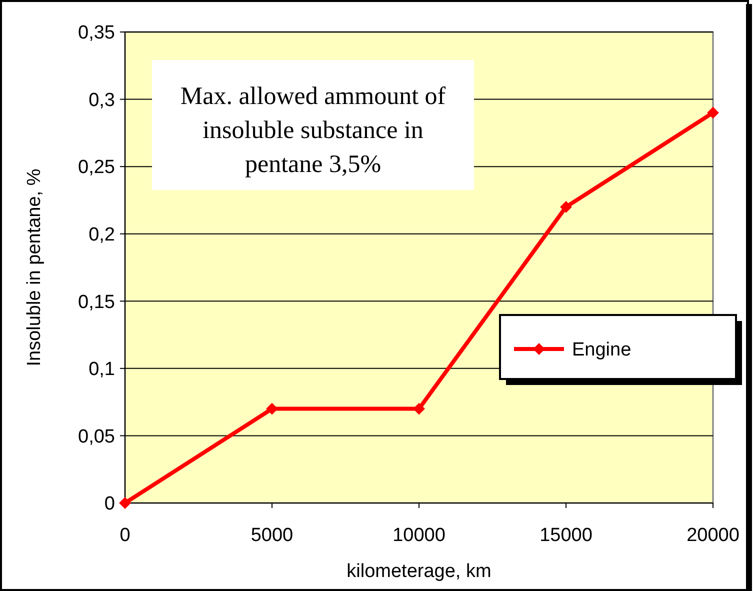 This screenshot has width=753, height=591. I want to click on x-tick-label: 15000, so click(566, 535).